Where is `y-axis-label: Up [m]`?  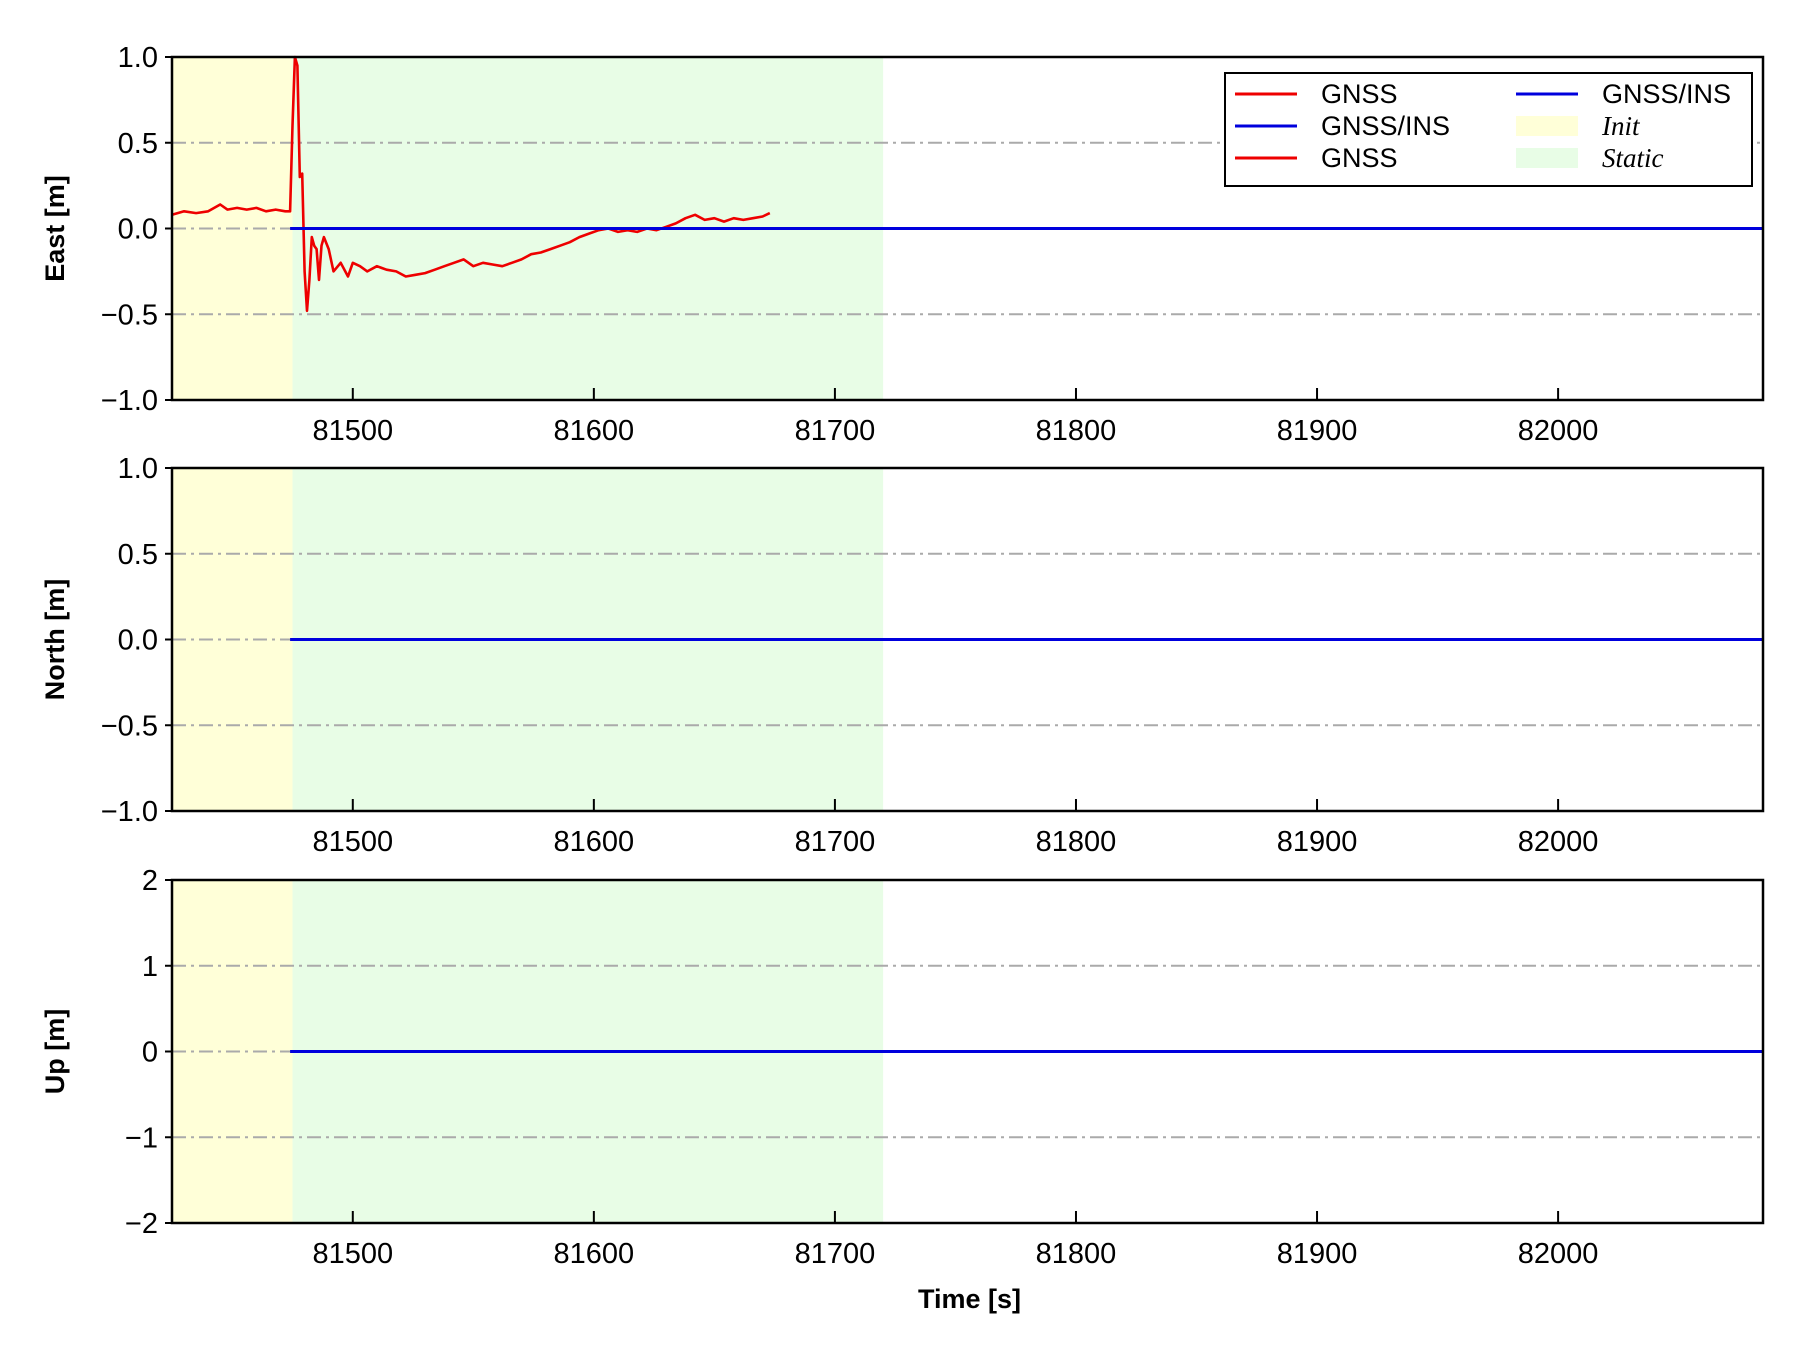
y-axis-label: Up [m] is located at coordinates (55, 1051).